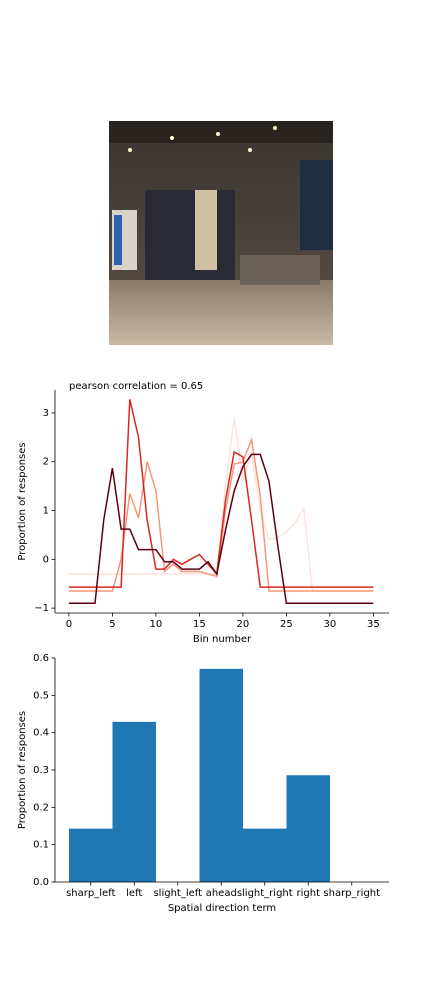 This screenshot has width=432, height=1008. What do you see at coordinates (41, 882) in the screenshot?
I see `y-tick-label: 0.0` at bounding box center [41, 882].